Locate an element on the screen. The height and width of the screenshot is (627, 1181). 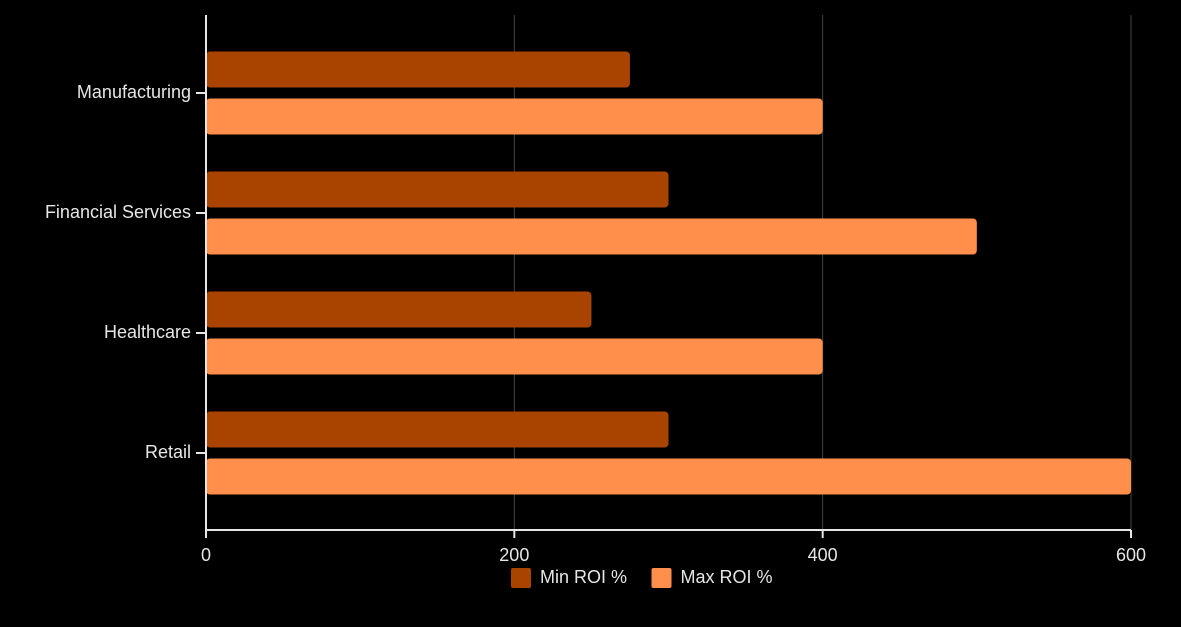
y-tick-label: Manufacturing is located at coordinates (134, 92).